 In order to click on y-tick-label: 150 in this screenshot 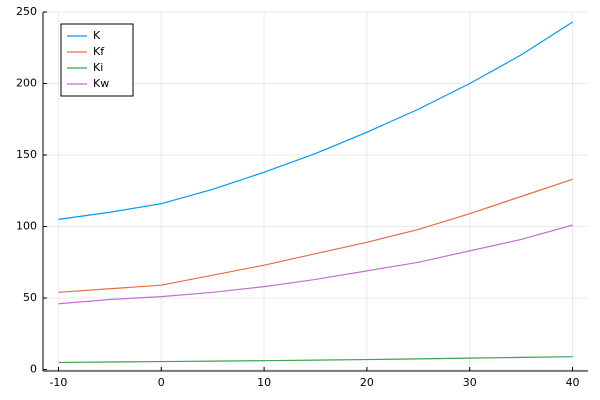, I will do `click(26, 154)`.